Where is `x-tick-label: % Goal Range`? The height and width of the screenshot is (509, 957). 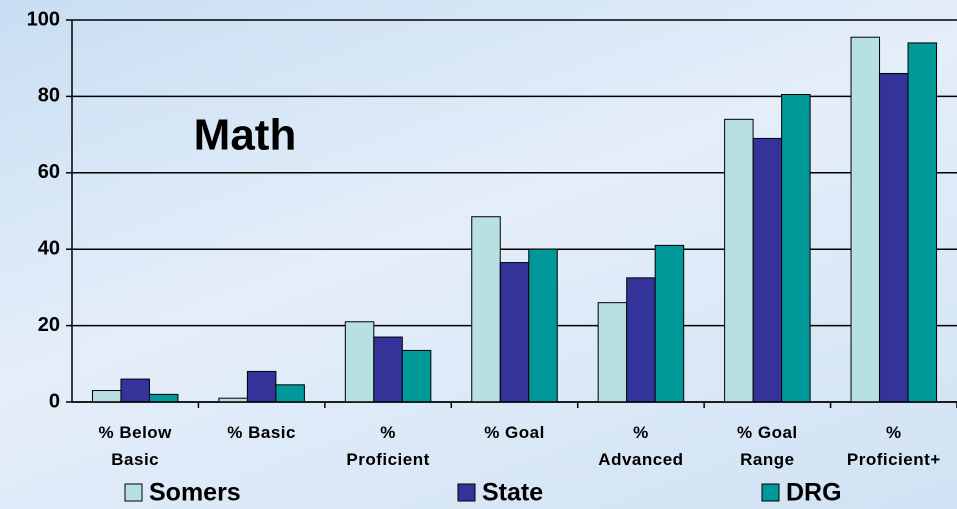
x-tick-label: % Goal Range is located at coordinates (767, 446).